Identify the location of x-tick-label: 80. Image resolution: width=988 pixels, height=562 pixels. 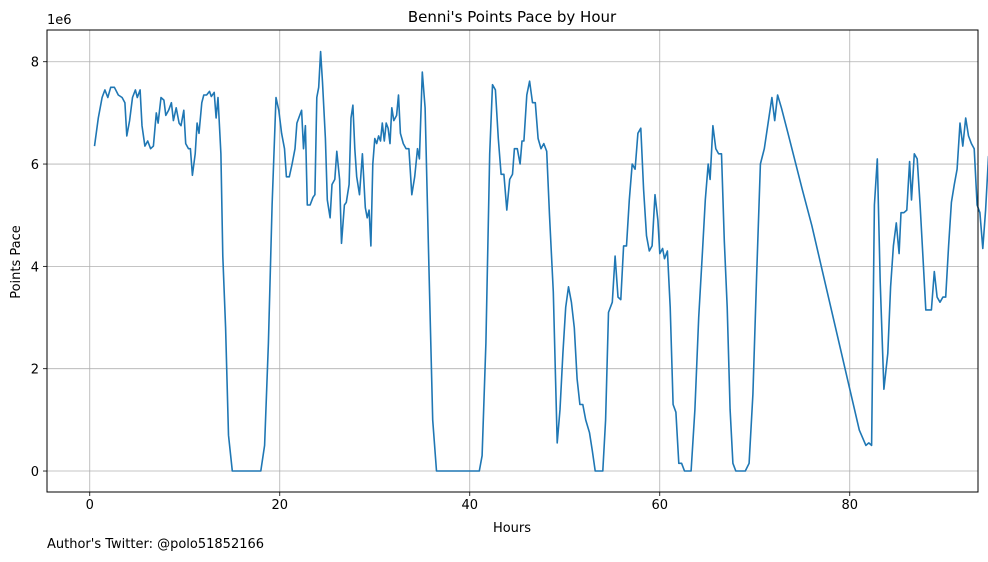
(849, 505).